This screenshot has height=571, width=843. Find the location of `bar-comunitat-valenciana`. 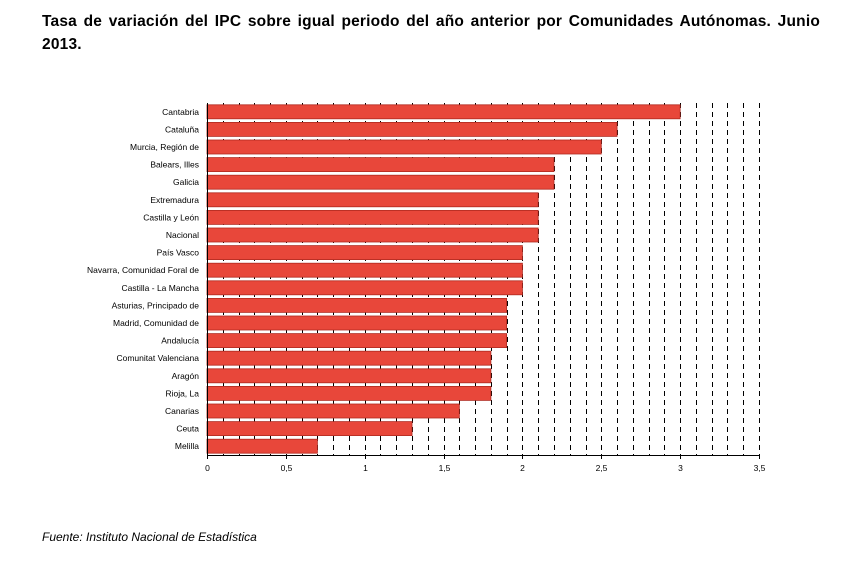

bar-comunitat-valenciana is located at coordinates (349, 358).